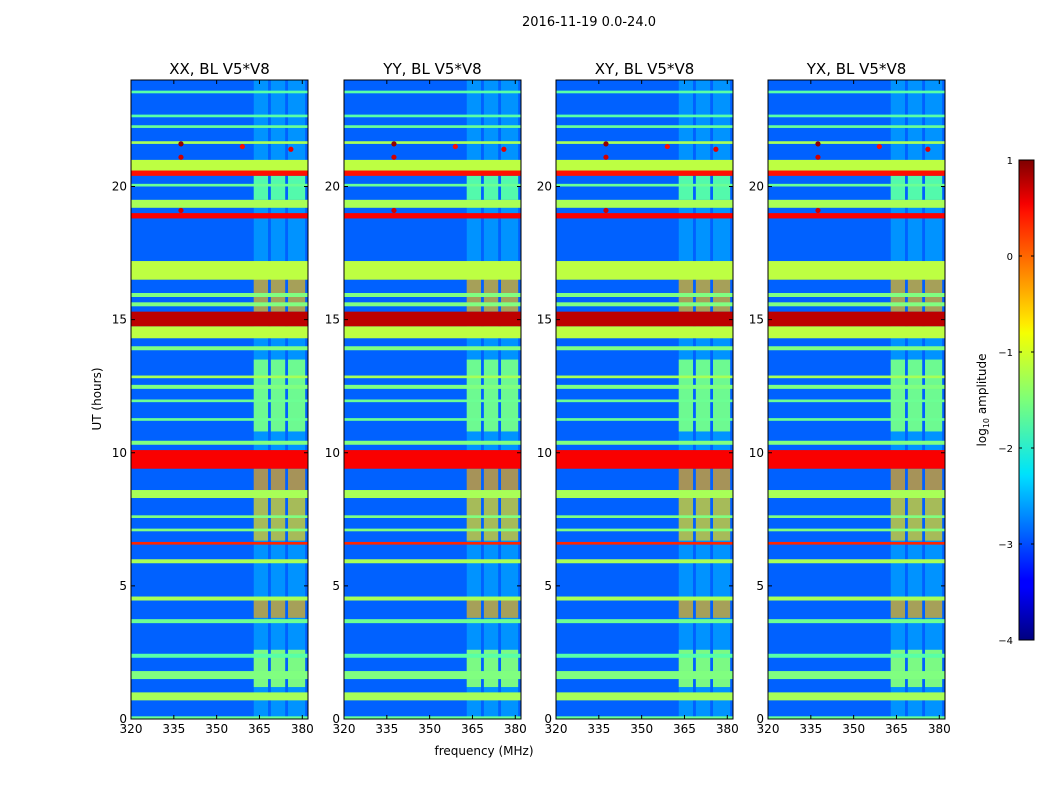 This screenshot has height=800, width=1050. Describe the element at coordinates (645, 69) in the screenshot. I see `panel-title: XY, BL V5*V8` at that location.